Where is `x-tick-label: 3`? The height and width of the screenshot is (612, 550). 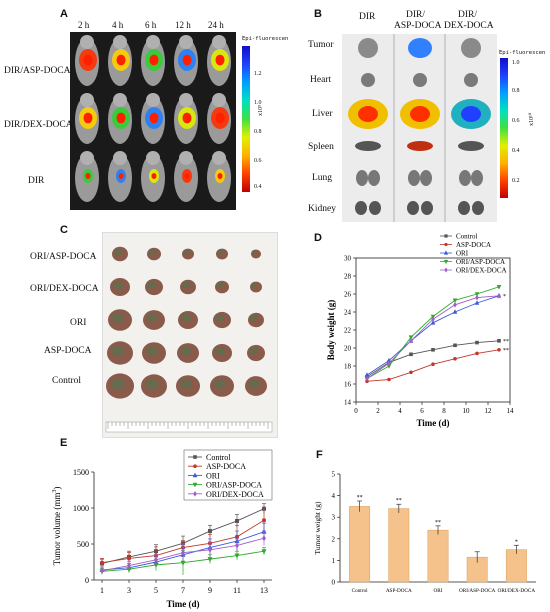
x-tick-label: 3 is located at coordinates (129, 590).